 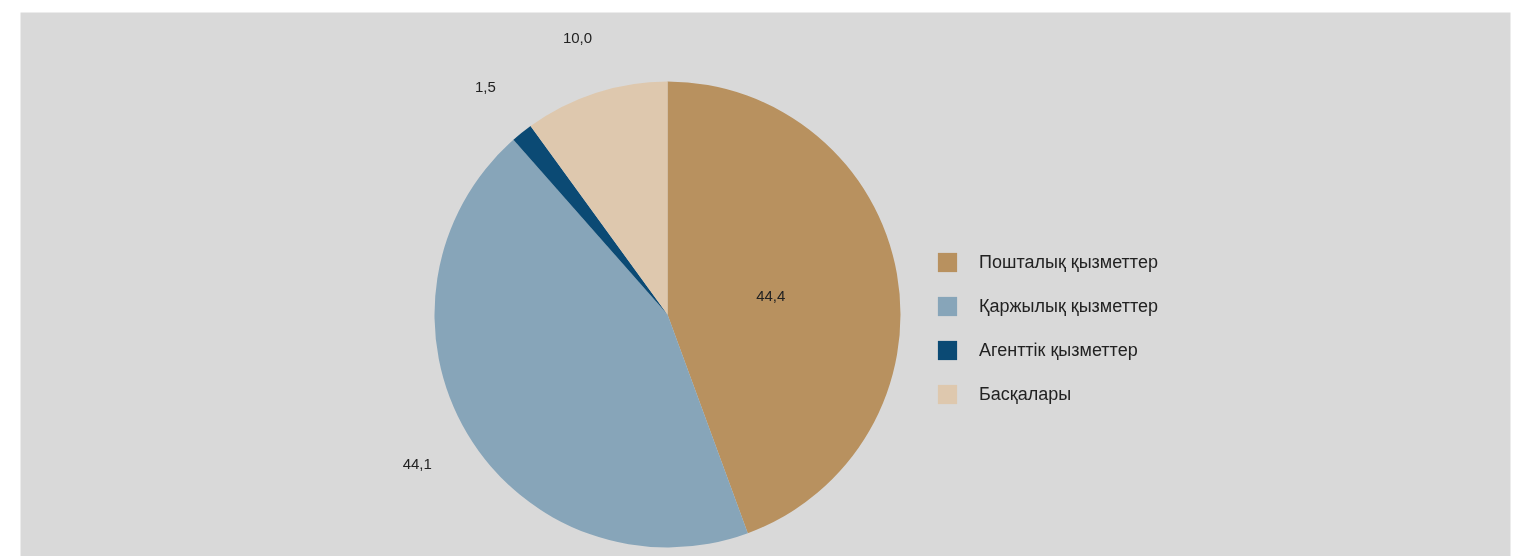 What do you see at coordinates (771, 296) in the screenshot?
I see `data-label: 44,4` at bounding box center [771, 296].